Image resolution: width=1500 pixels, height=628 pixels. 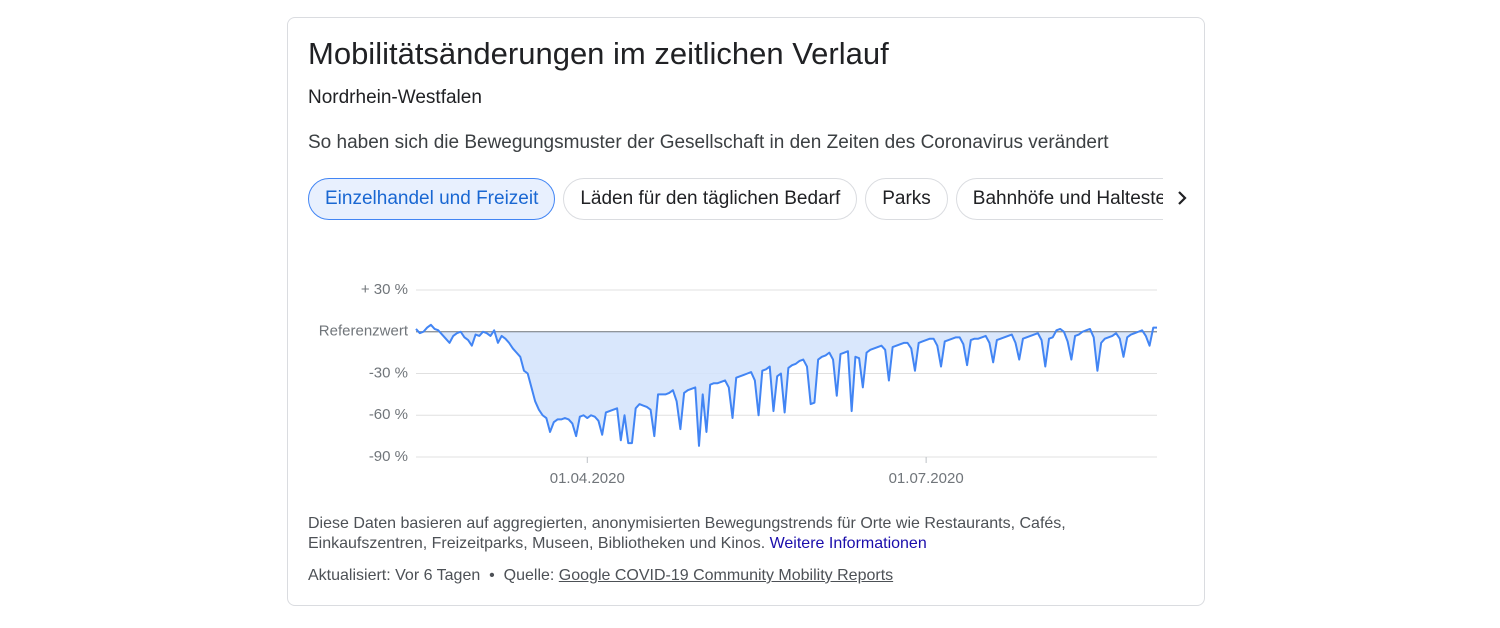 I want to click on tab: Einzelhandel und Freizeit, so click(x=432, y=199).